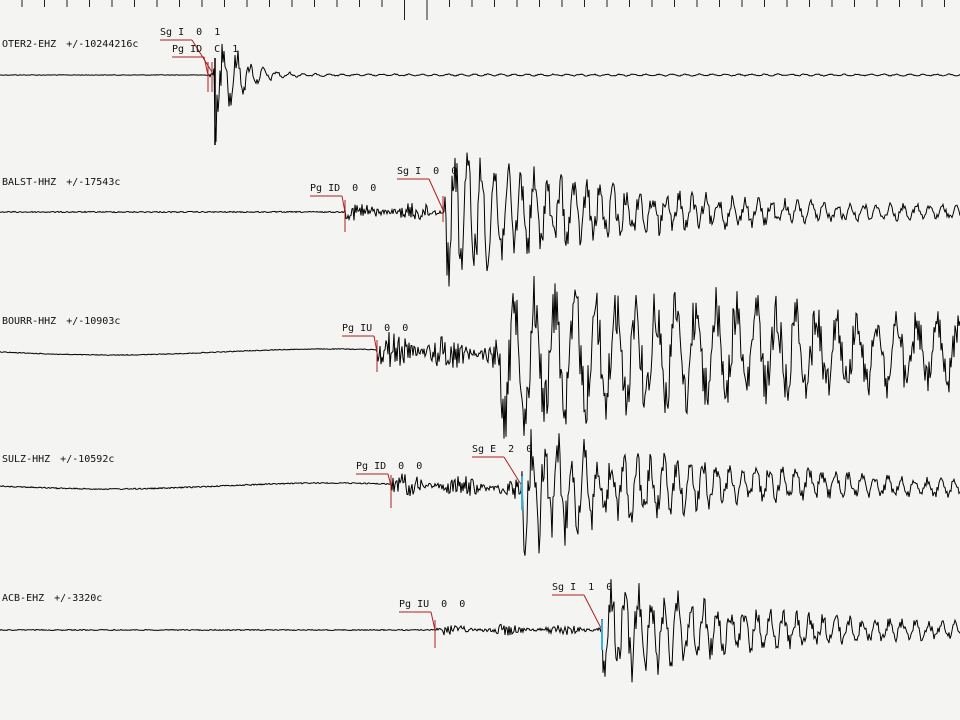  What do you see at coordinates (102, 44) in the screenshot?
I see `amplitude-scale: +/-10244216c` at bounding box center [102, 44].